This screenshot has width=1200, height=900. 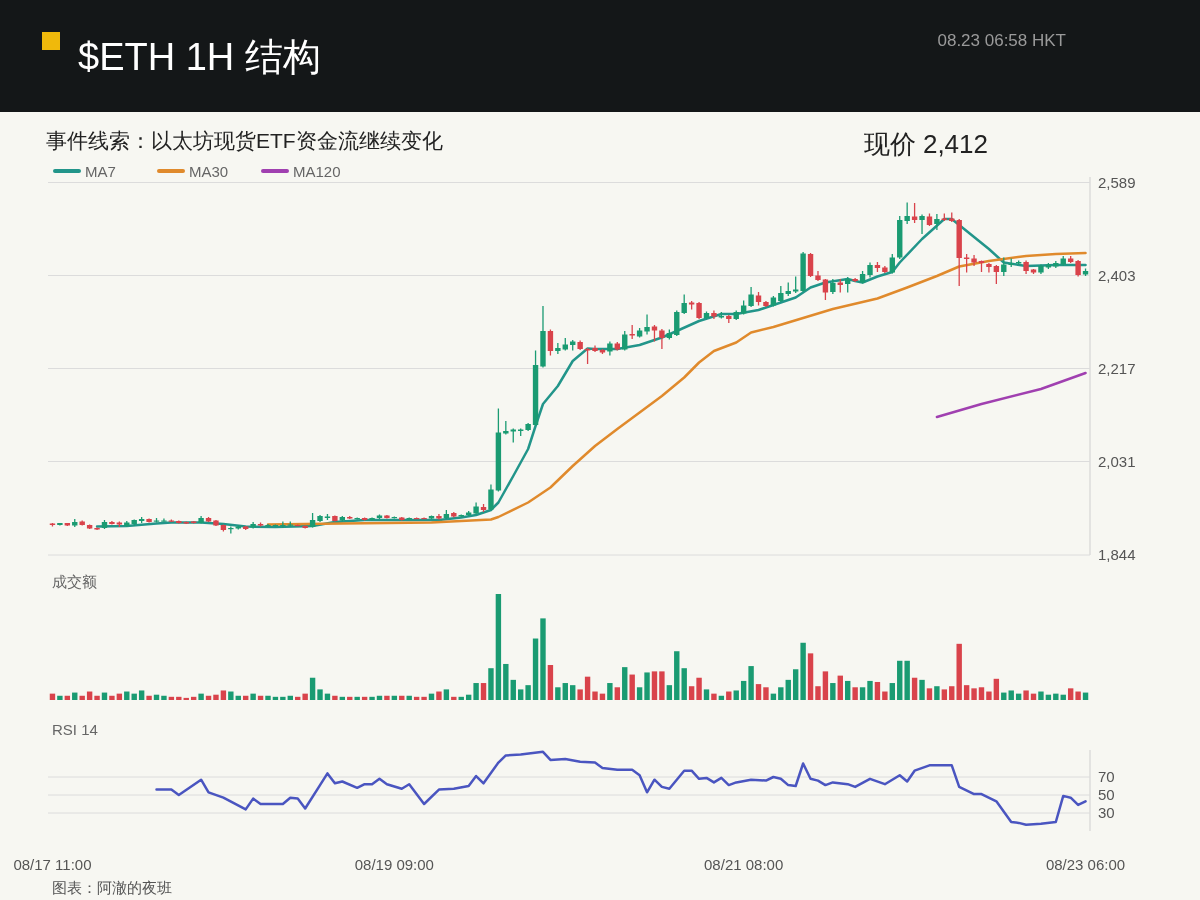 What do you see at coordinates (199, 57) in the screenshot?
I see `chart-title: $ETH 1H 结构` at bounding box center [199, 57].